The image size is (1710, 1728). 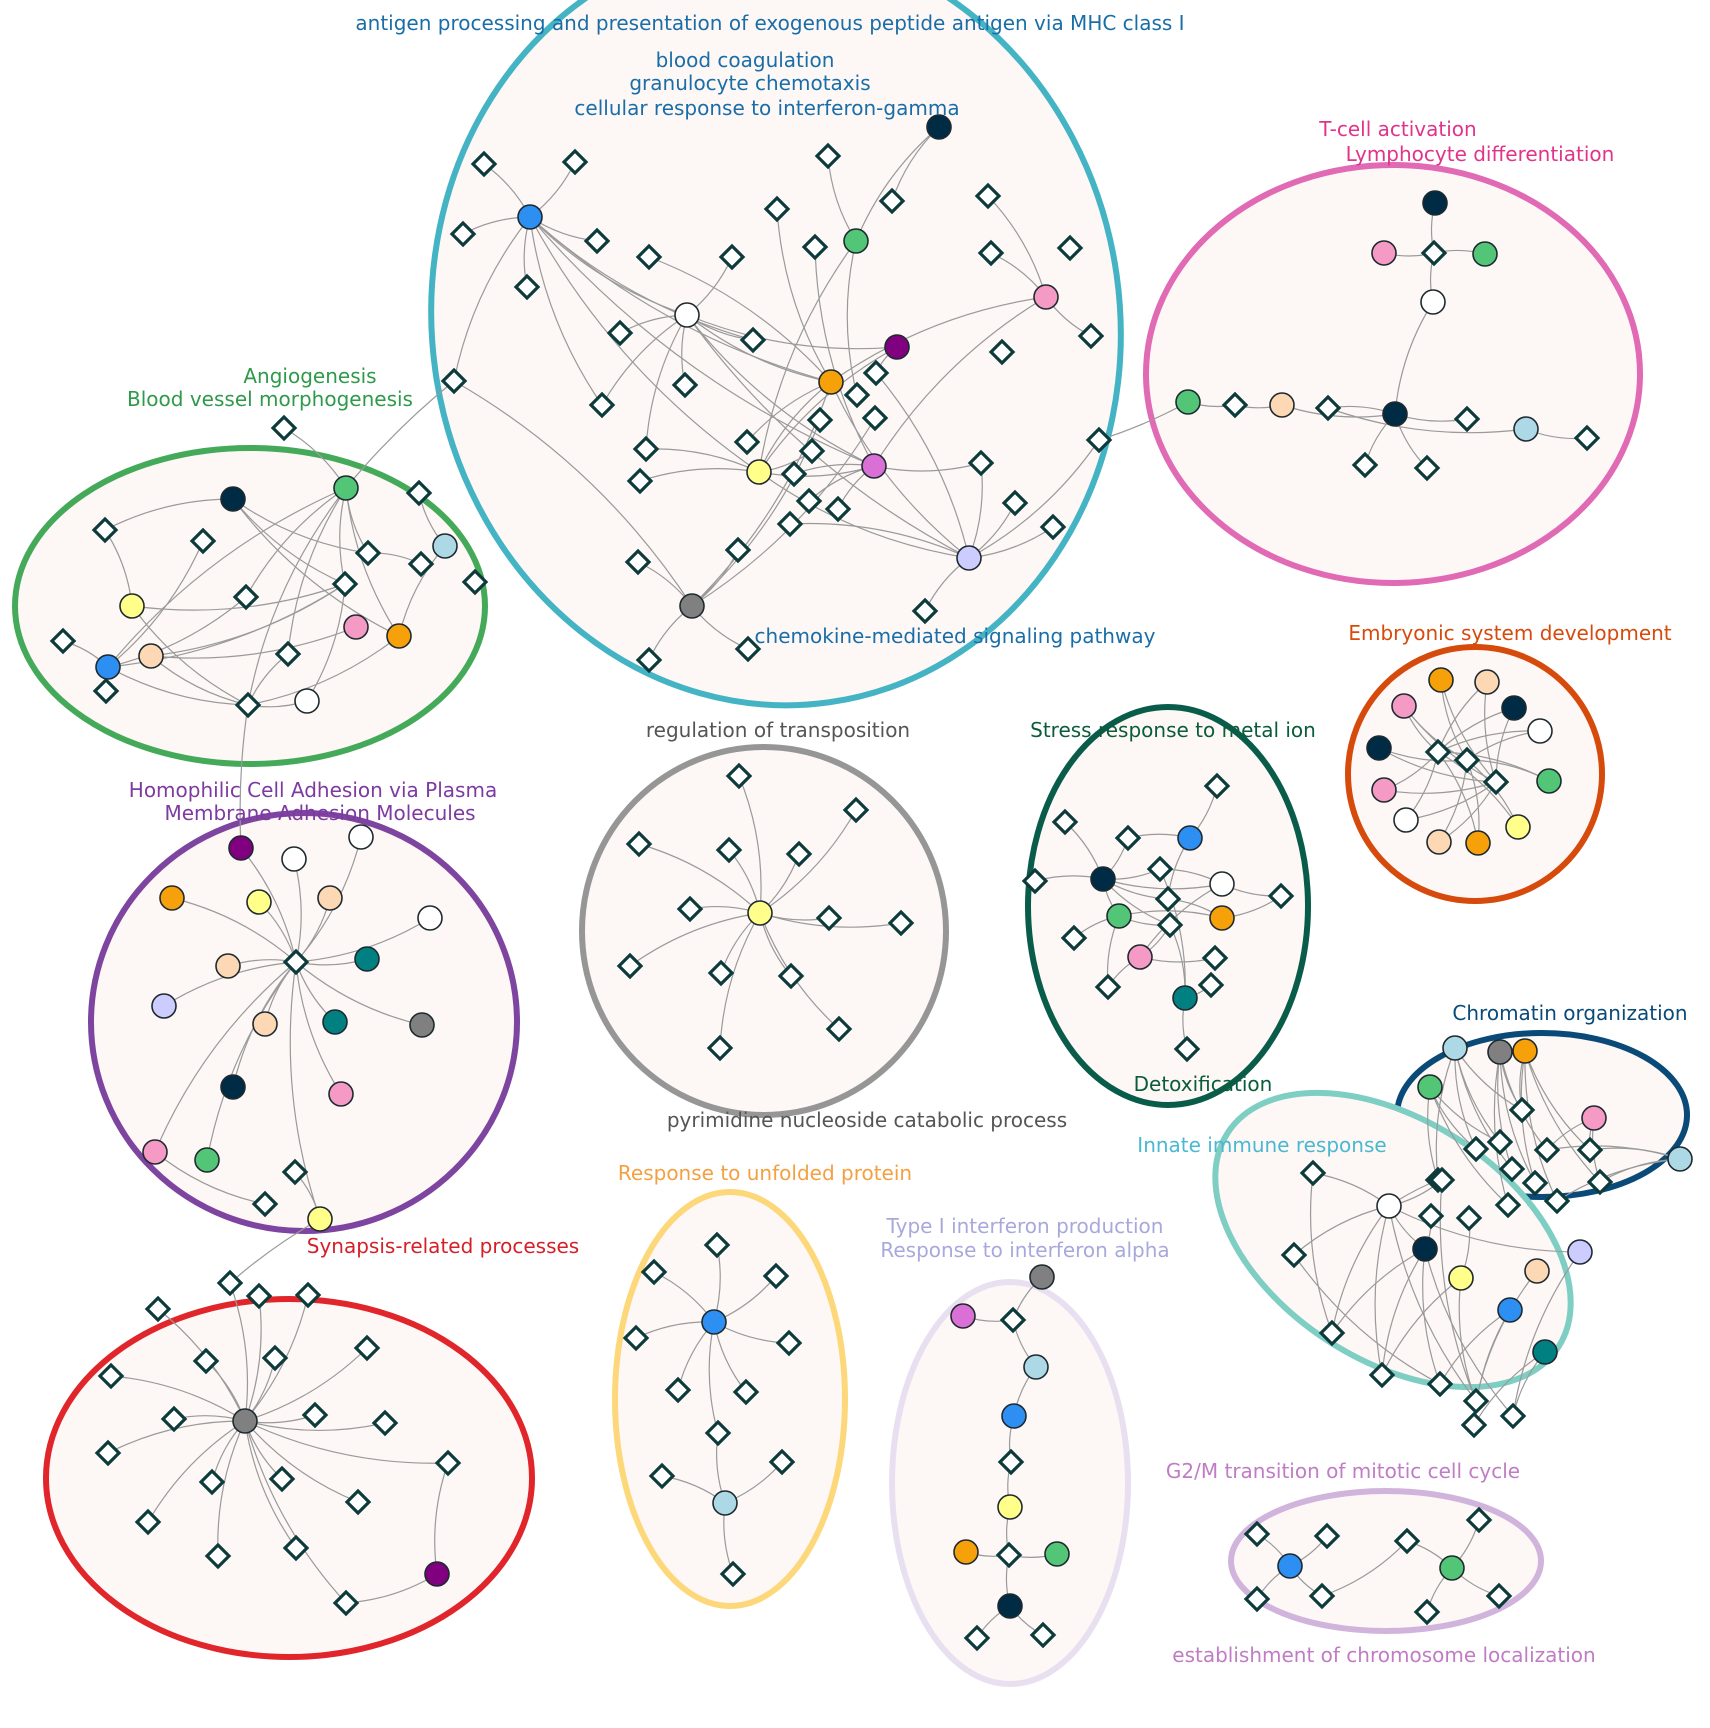 What do you see at coordinates (1010, 1483) in the screenshot?
I see `cluster-ellipse-interferon` at bounding box center [1010, 1483].